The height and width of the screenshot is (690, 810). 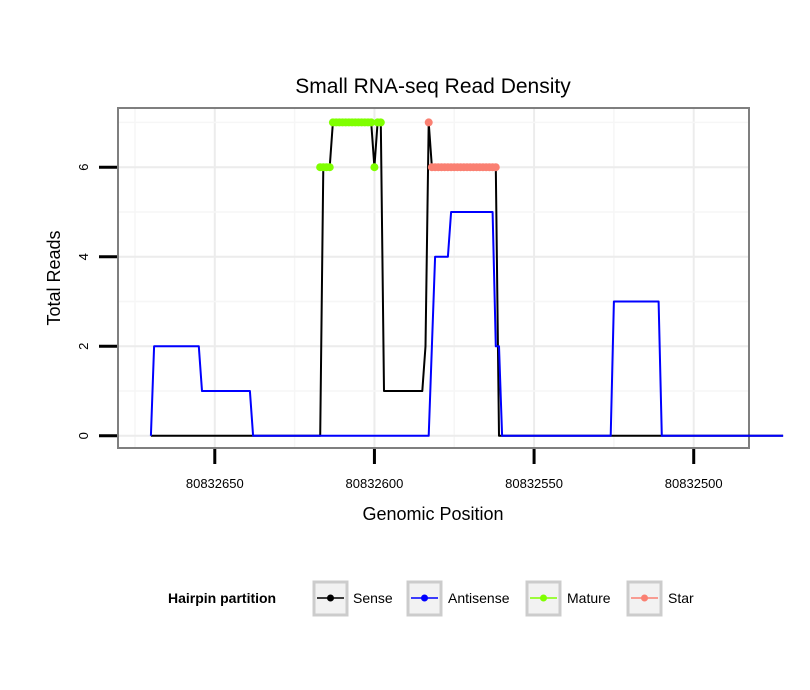 What do you see at coordinates (694, 483) in the screenshot?
I see `x-tick-label: 80832500` at bounding box center [694, 483].